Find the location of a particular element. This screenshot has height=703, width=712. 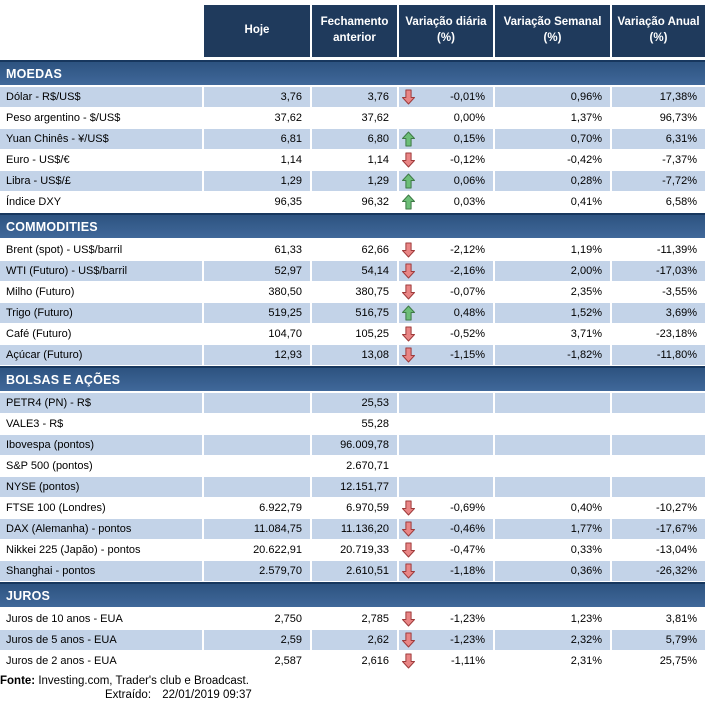

variacao-anual-cell-text: 3,69% is located at coordinates (681, 313).